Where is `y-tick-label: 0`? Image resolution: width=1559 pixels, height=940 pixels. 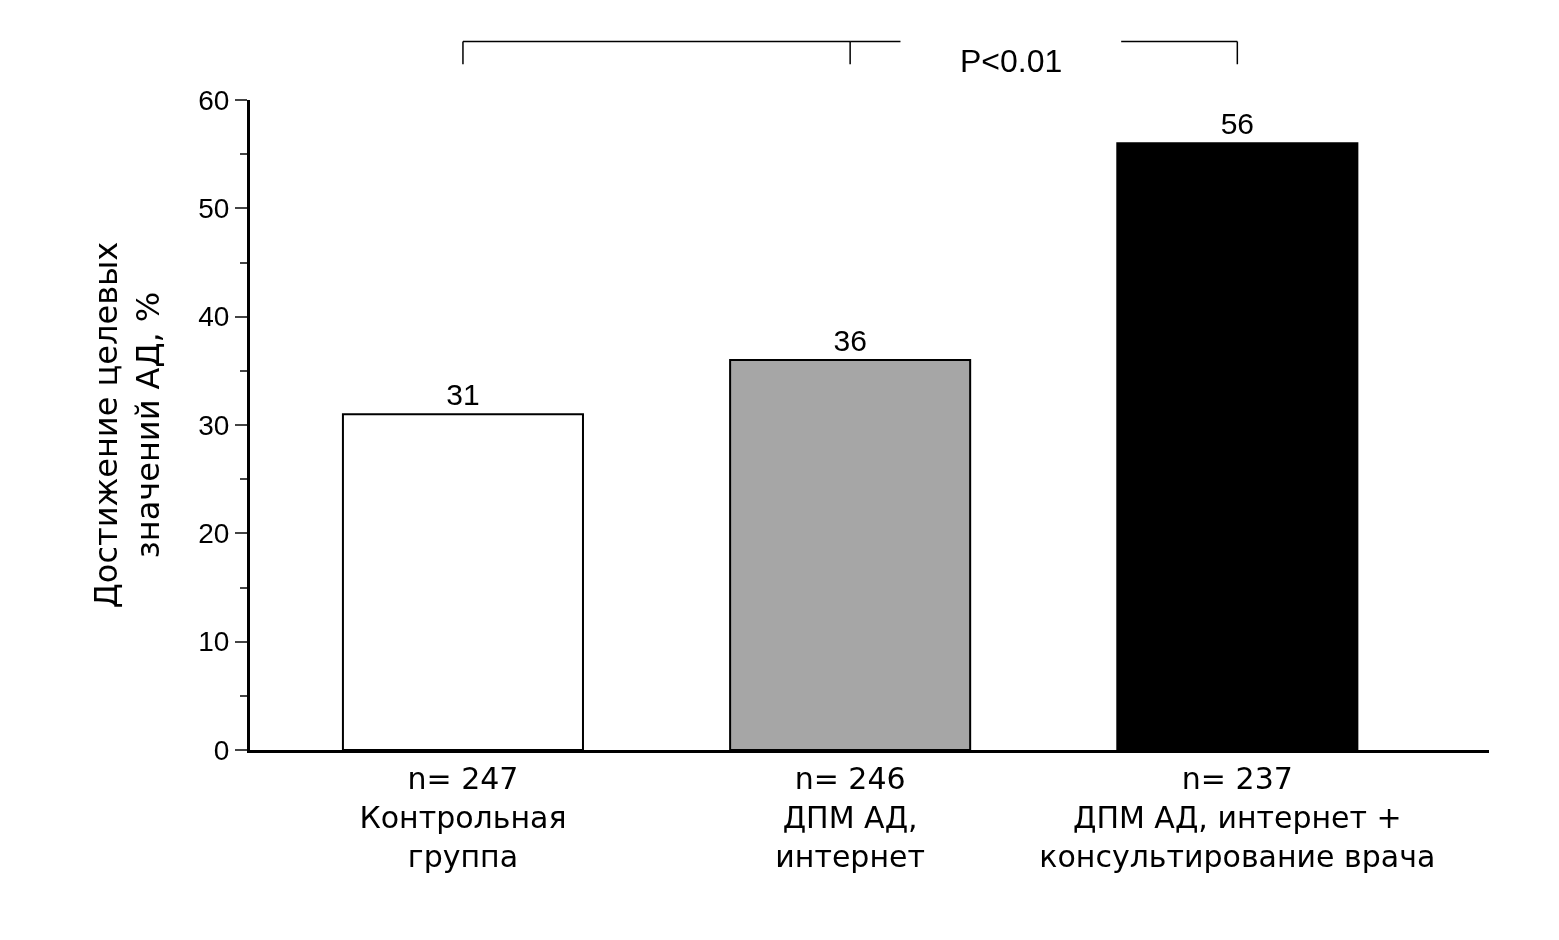 y-tick-label: 0 is located at coordinates (221, 750).